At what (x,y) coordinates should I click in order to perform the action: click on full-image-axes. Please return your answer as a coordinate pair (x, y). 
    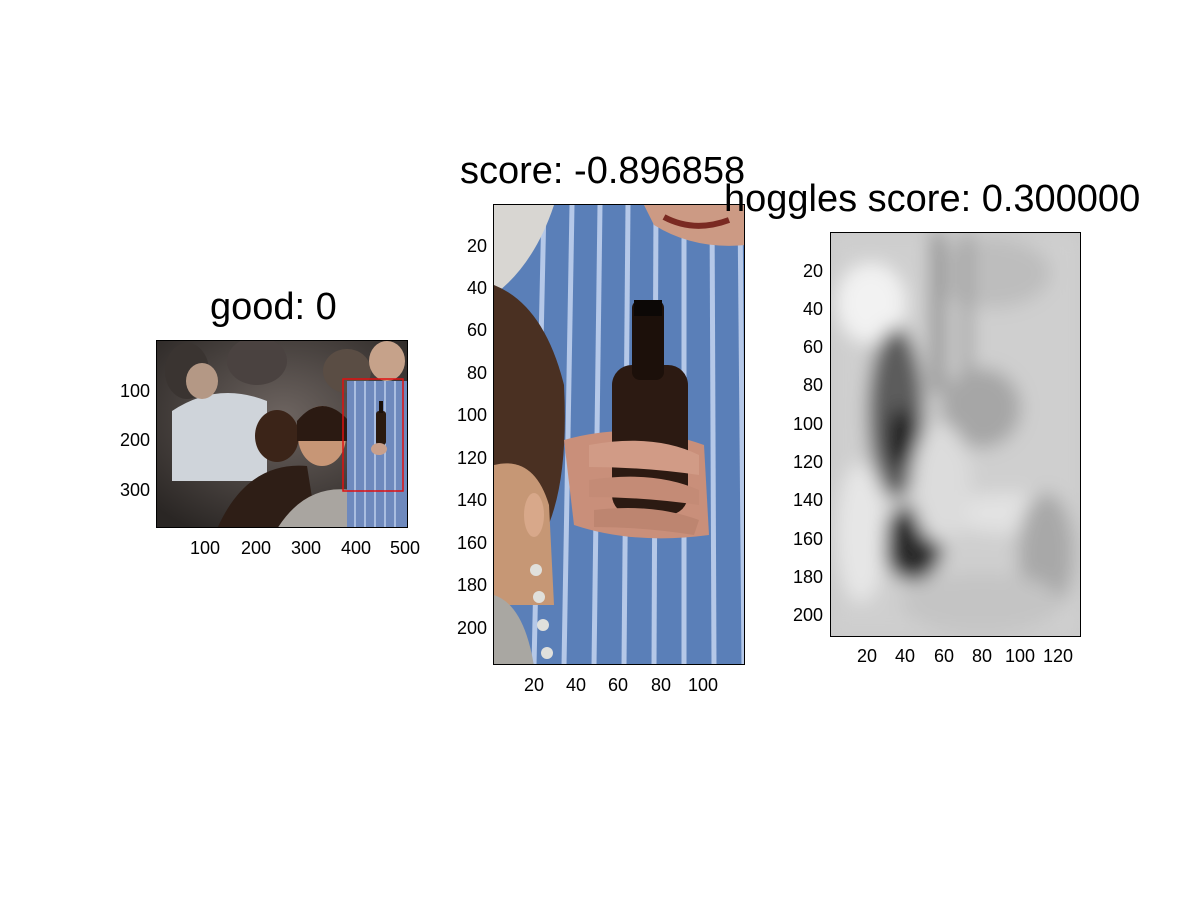
    Looking at the image, I should click on (282, 434).